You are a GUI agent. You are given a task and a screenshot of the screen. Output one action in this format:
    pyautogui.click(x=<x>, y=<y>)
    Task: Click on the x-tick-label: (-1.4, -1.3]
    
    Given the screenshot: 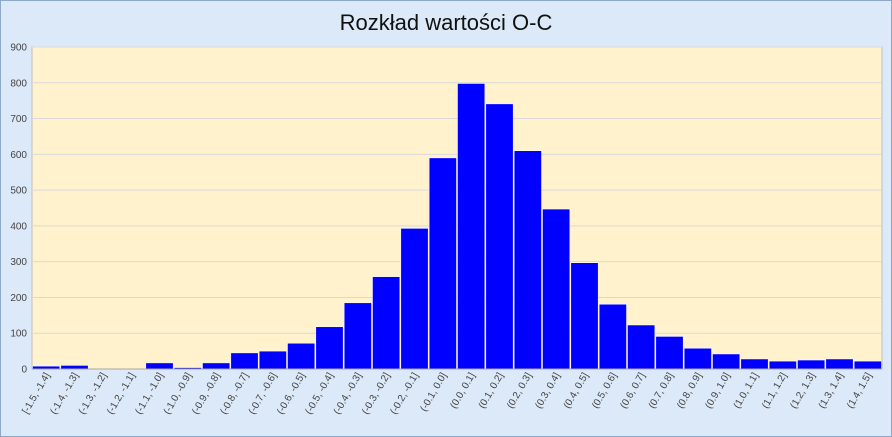 What is the action you would take?
    pyautogui.click(x=65, y=394)
    